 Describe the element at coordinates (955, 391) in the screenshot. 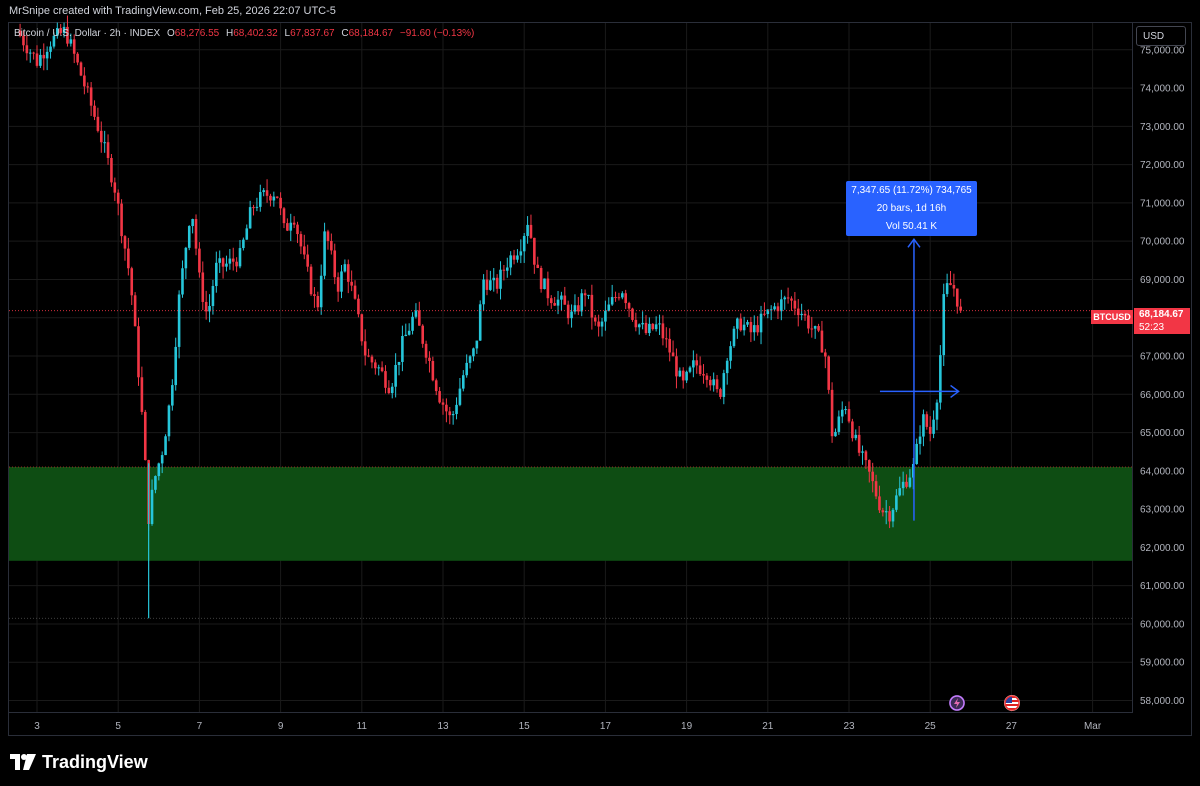

I see `measure-arrow-head-right` at that location.